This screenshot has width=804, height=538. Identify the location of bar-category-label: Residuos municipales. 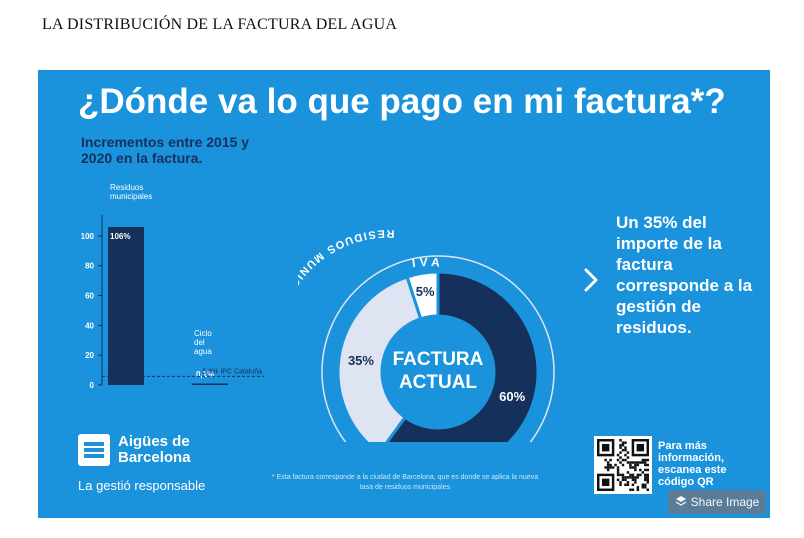
(131, 192).